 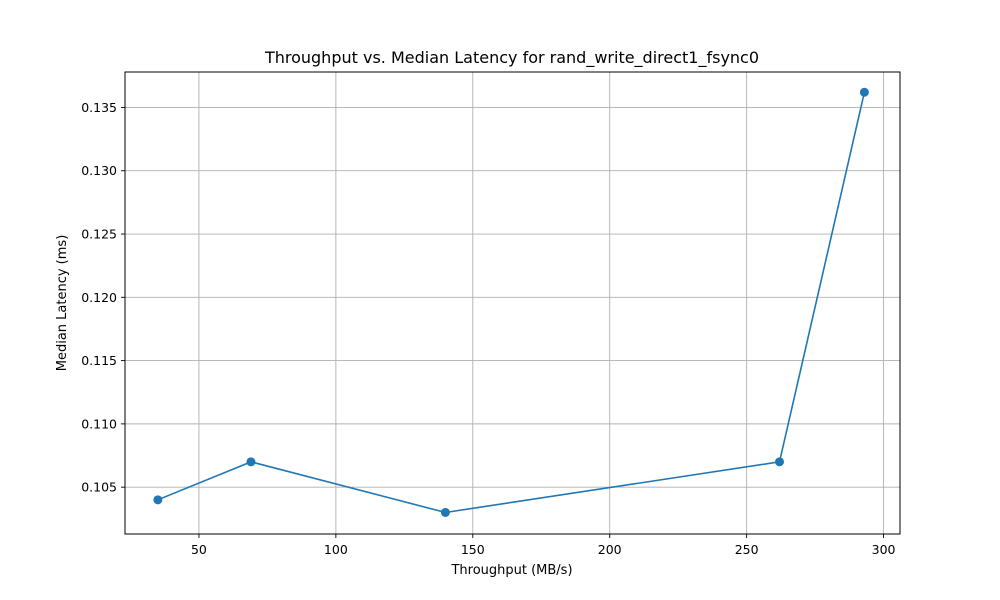 I want to click on y-tick-label: 0.125, so click(x=99, y=234).